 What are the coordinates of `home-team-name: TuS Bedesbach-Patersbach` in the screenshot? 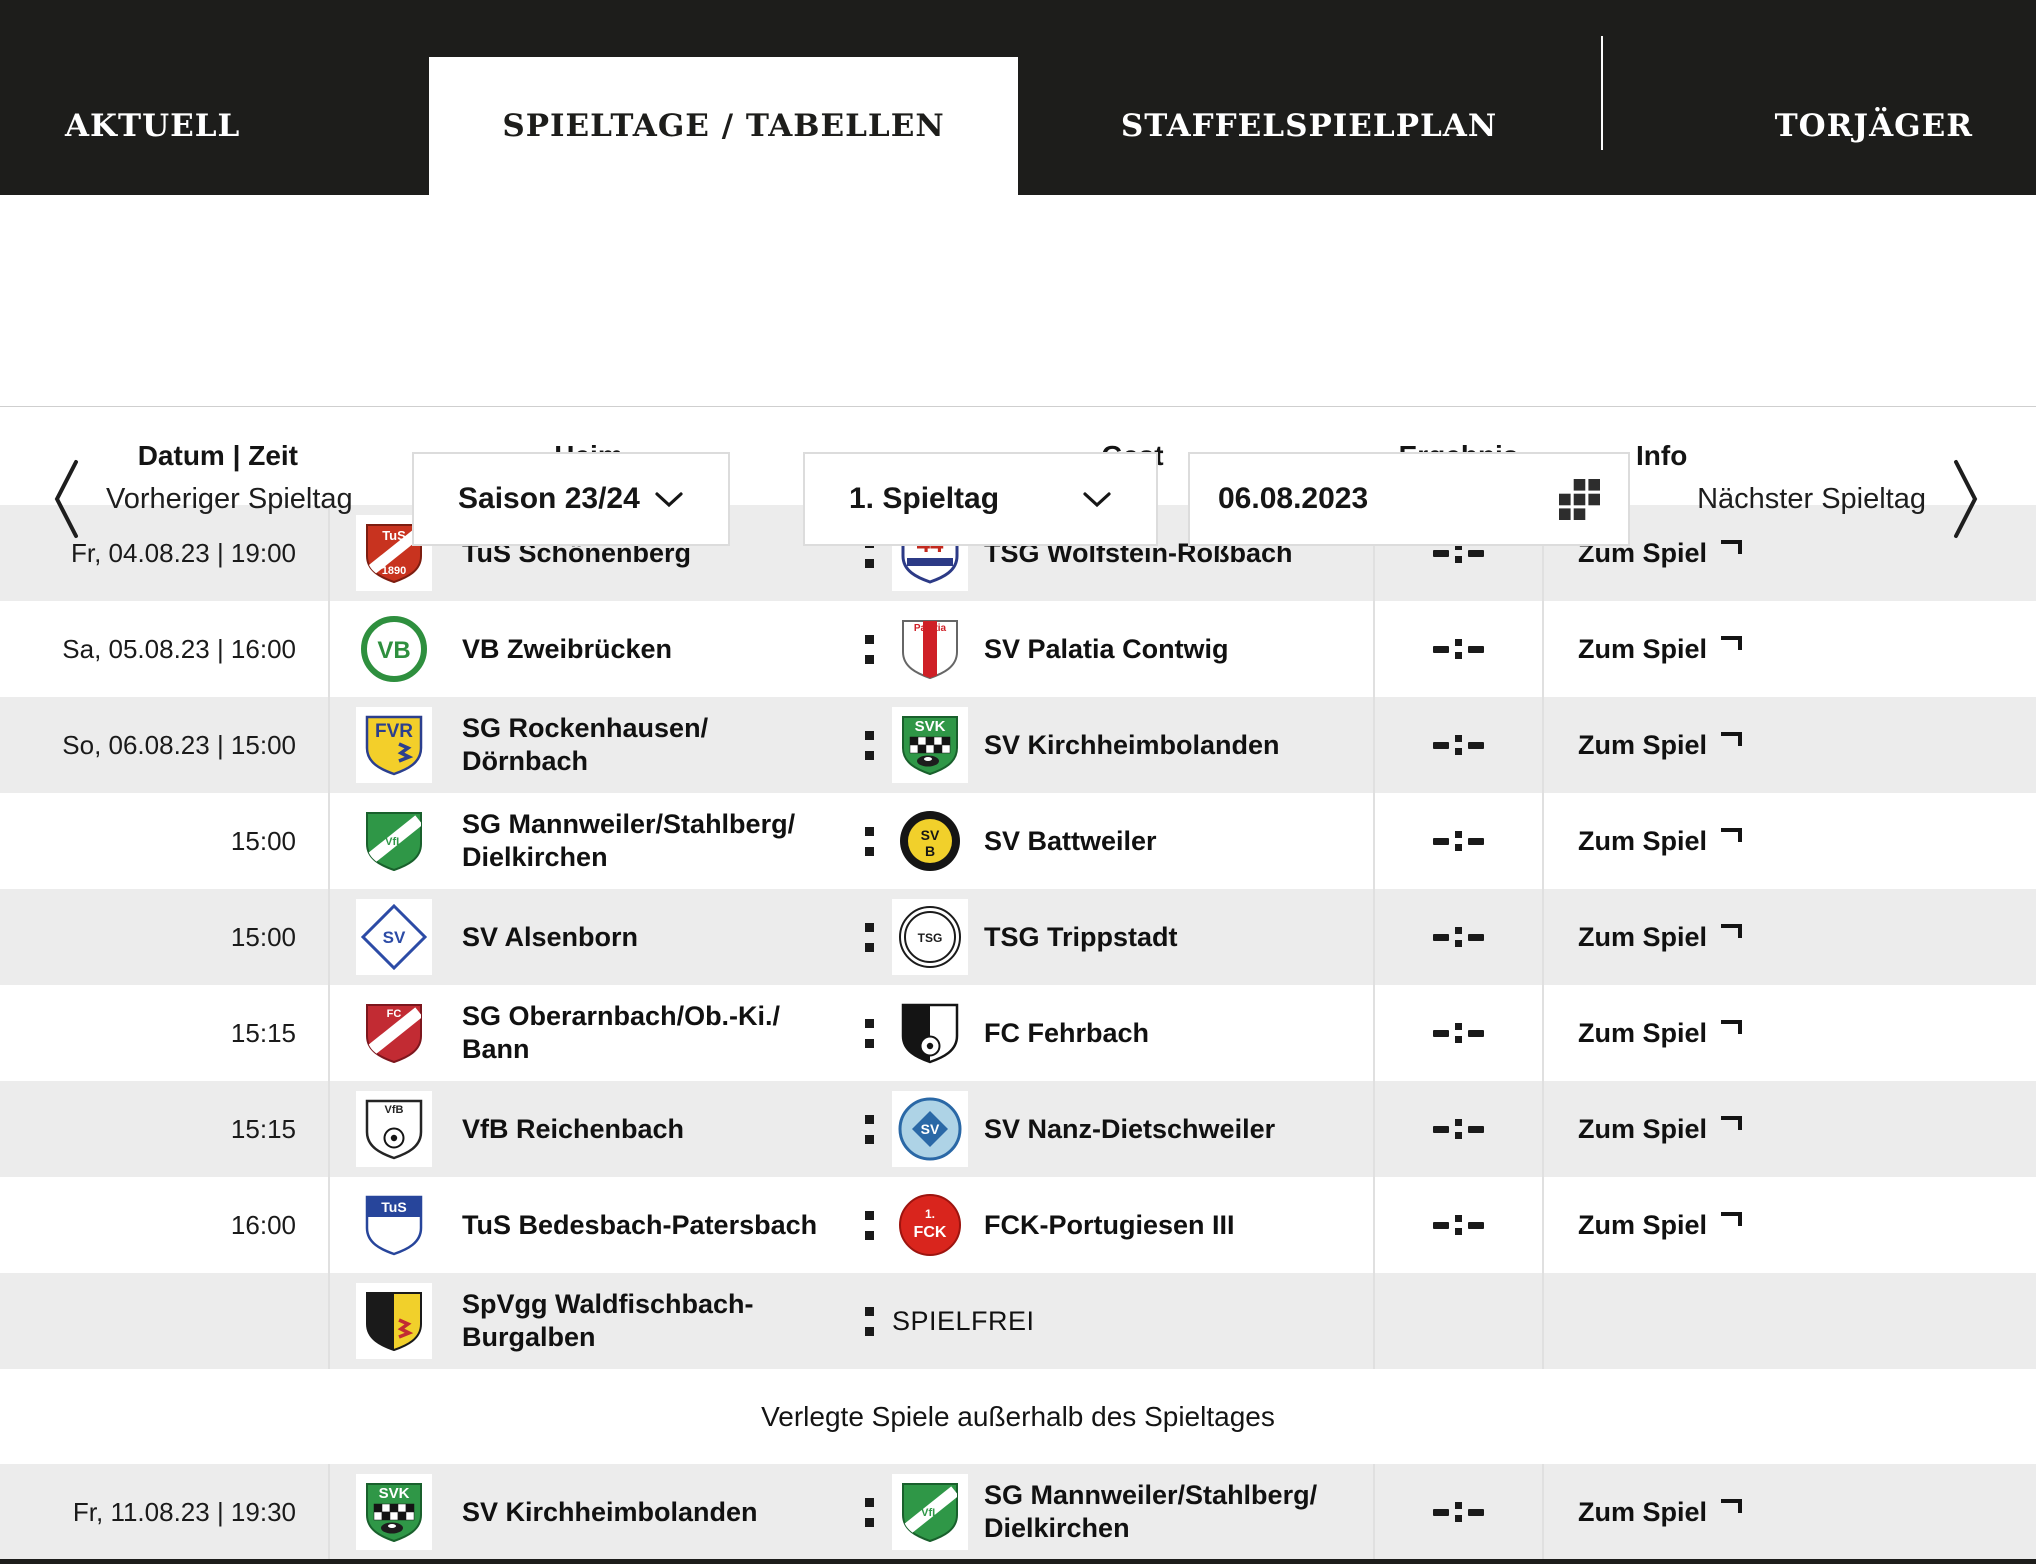 It's located at (640, 1224).